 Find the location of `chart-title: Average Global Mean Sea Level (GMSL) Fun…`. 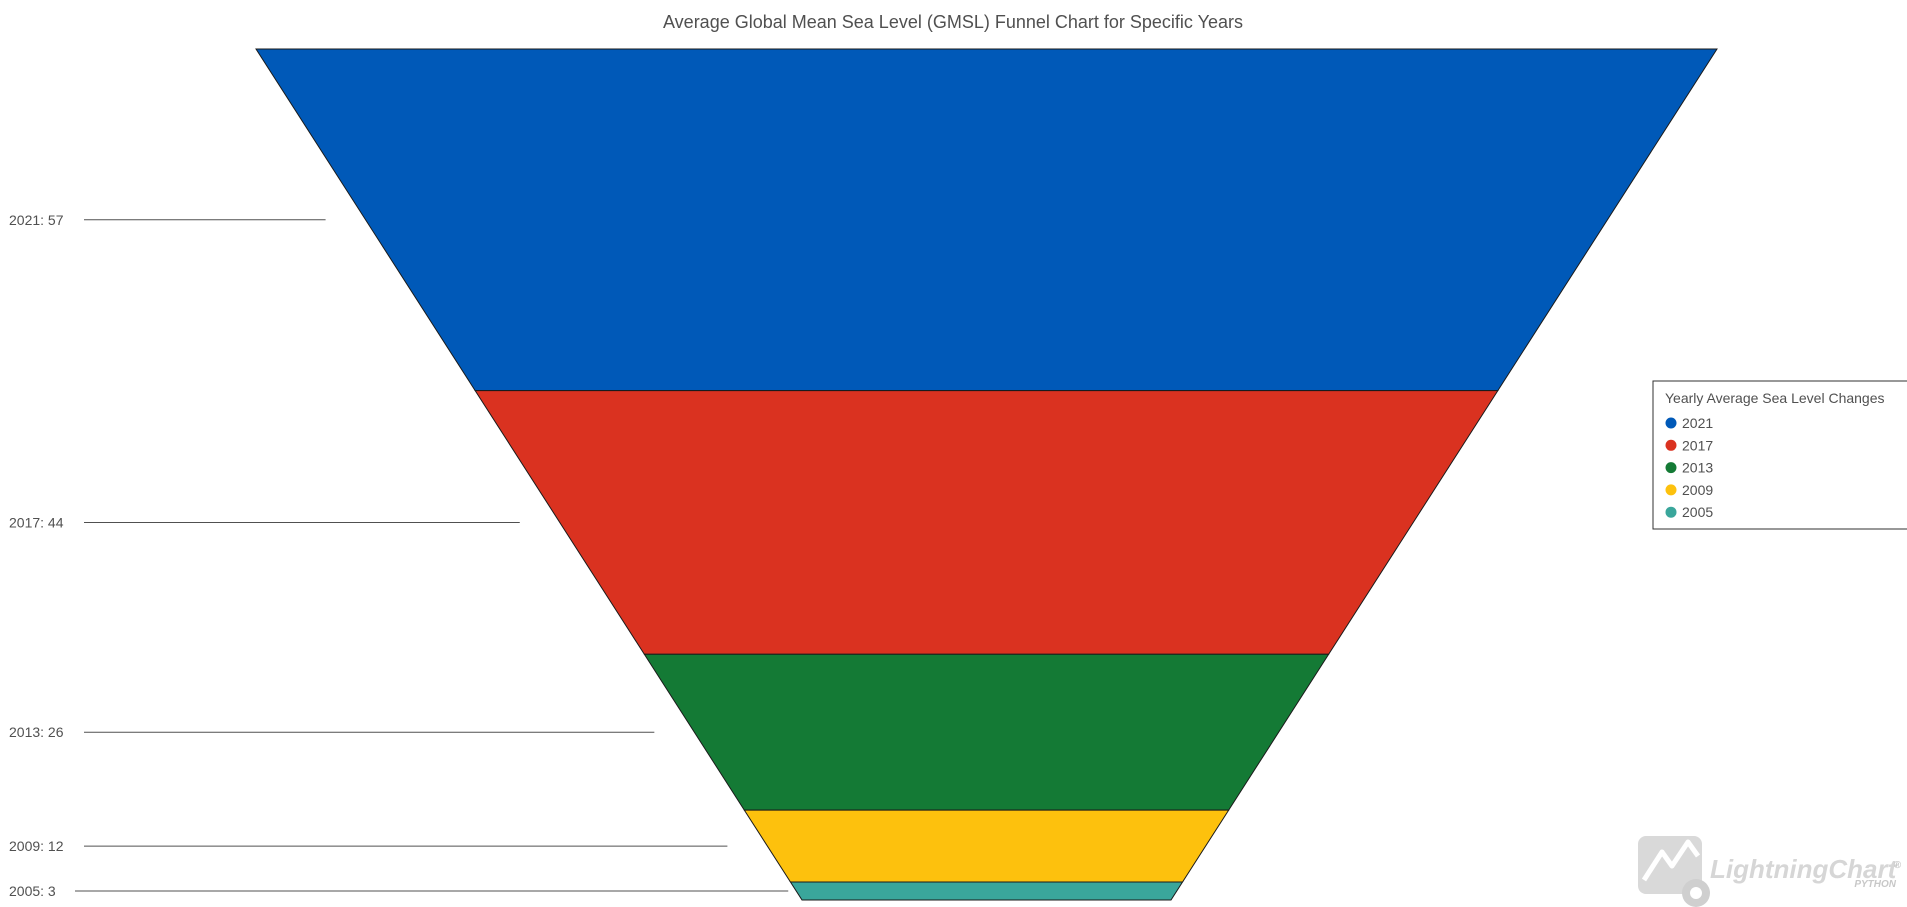

chart-title: Average Global Mean Sea Level (GMSL) Fun… is located at coordinates (953, 22).